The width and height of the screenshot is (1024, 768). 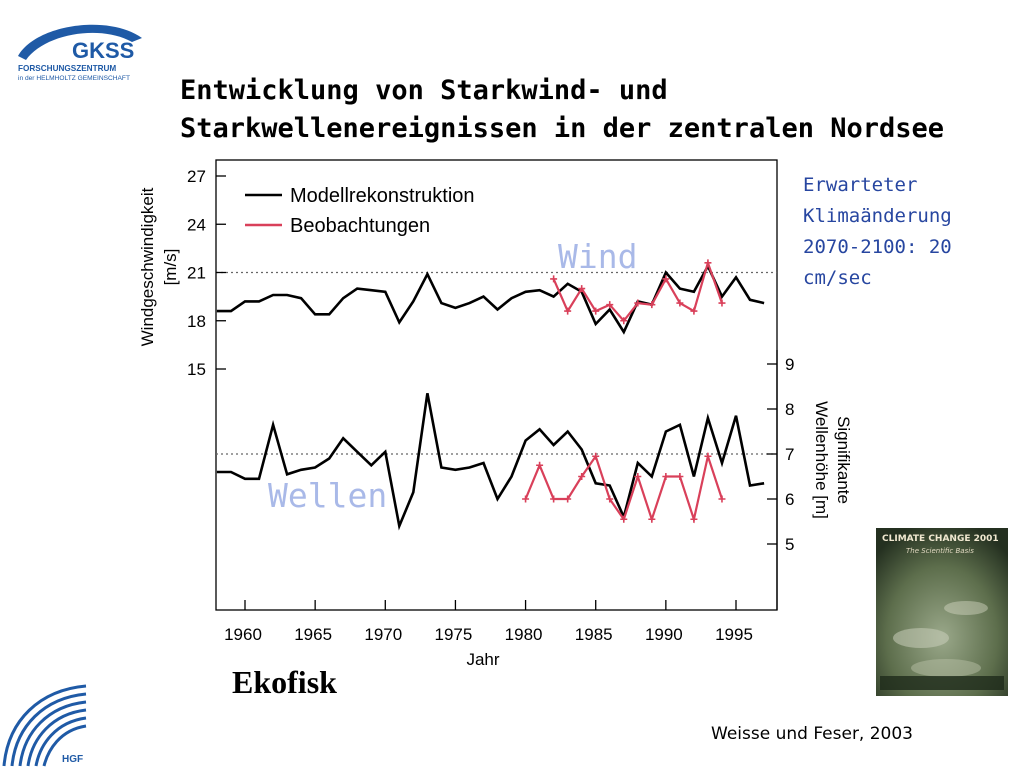 What do you see at coordinates (74, 78) in the screenshot?
I see `gkss-logo-line2: in der HELMHOLTZ GEMEINSCHAFT` at bounding box center [74, 78].